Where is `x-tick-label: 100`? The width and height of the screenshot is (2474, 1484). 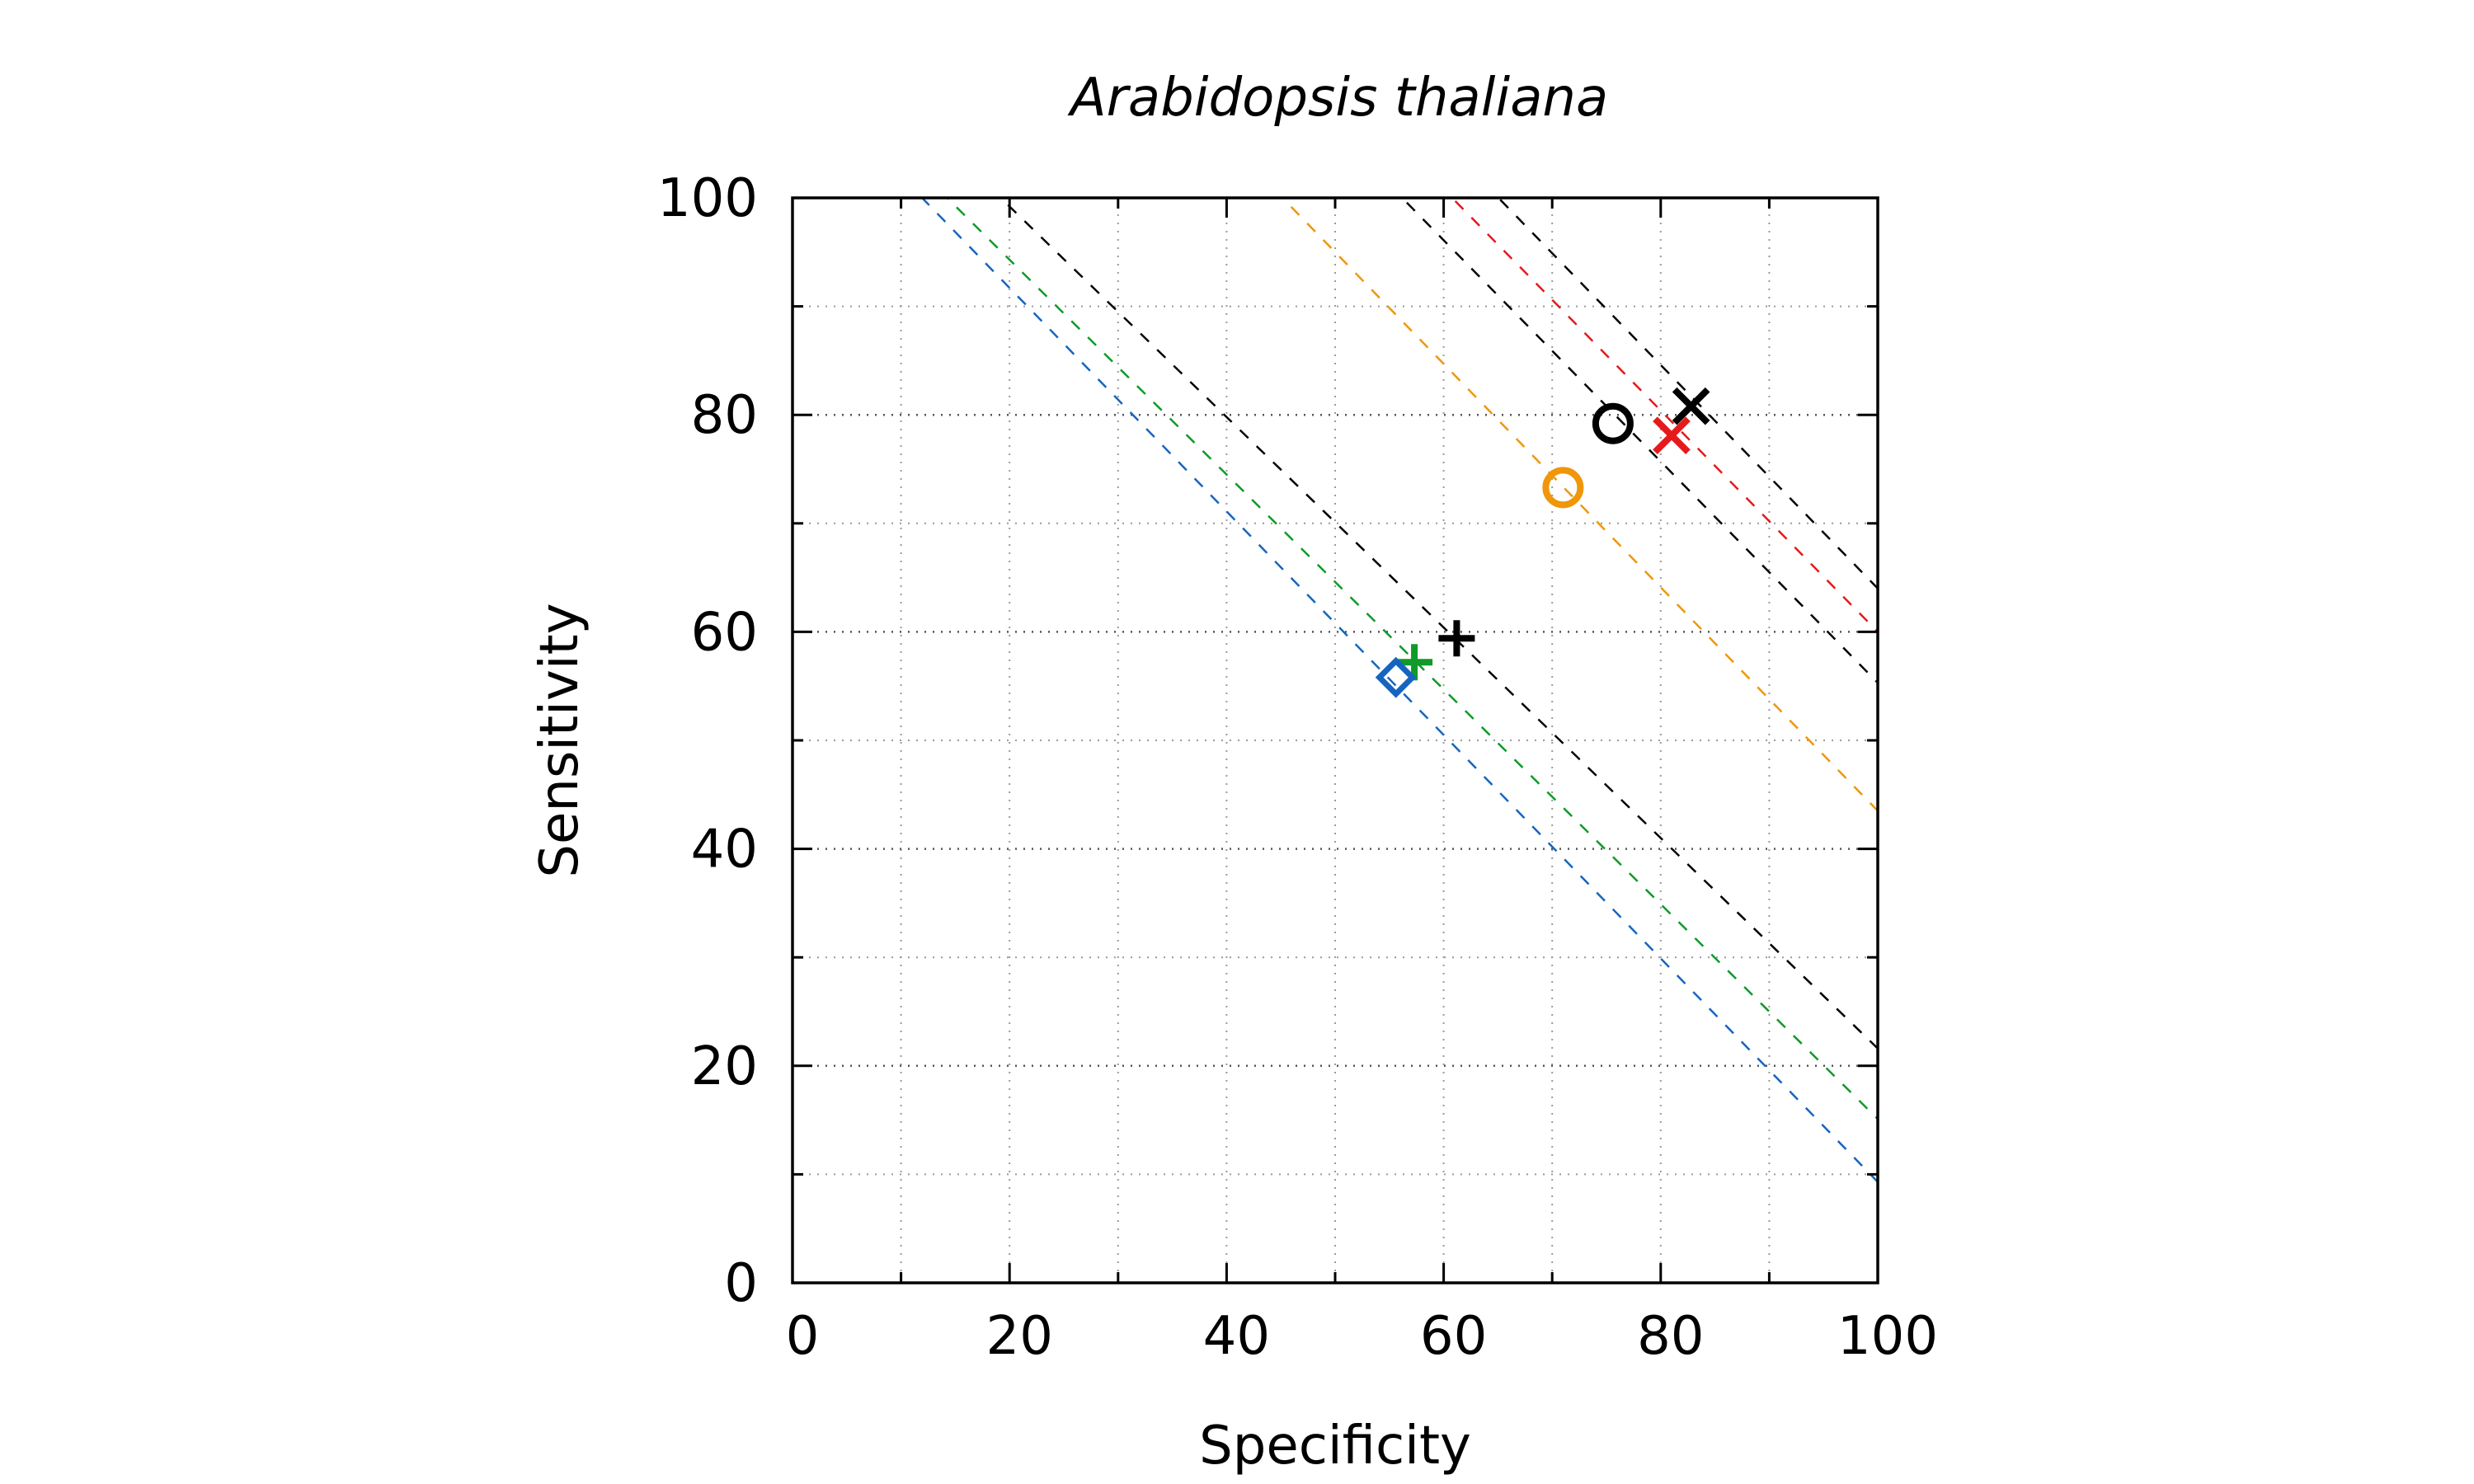 x-tick-label: 100 is located at coordinates (1887, 1336).